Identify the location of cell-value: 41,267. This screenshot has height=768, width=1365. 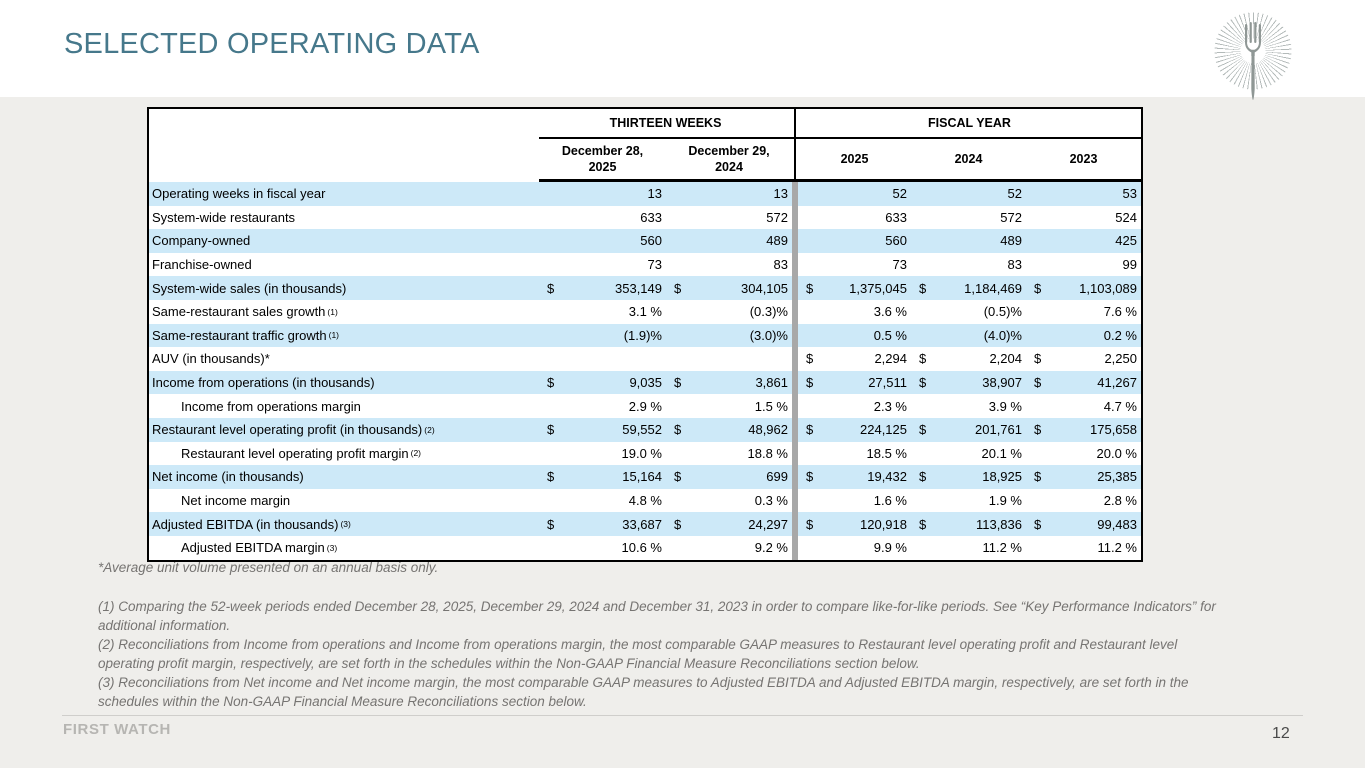
(1117, 383).